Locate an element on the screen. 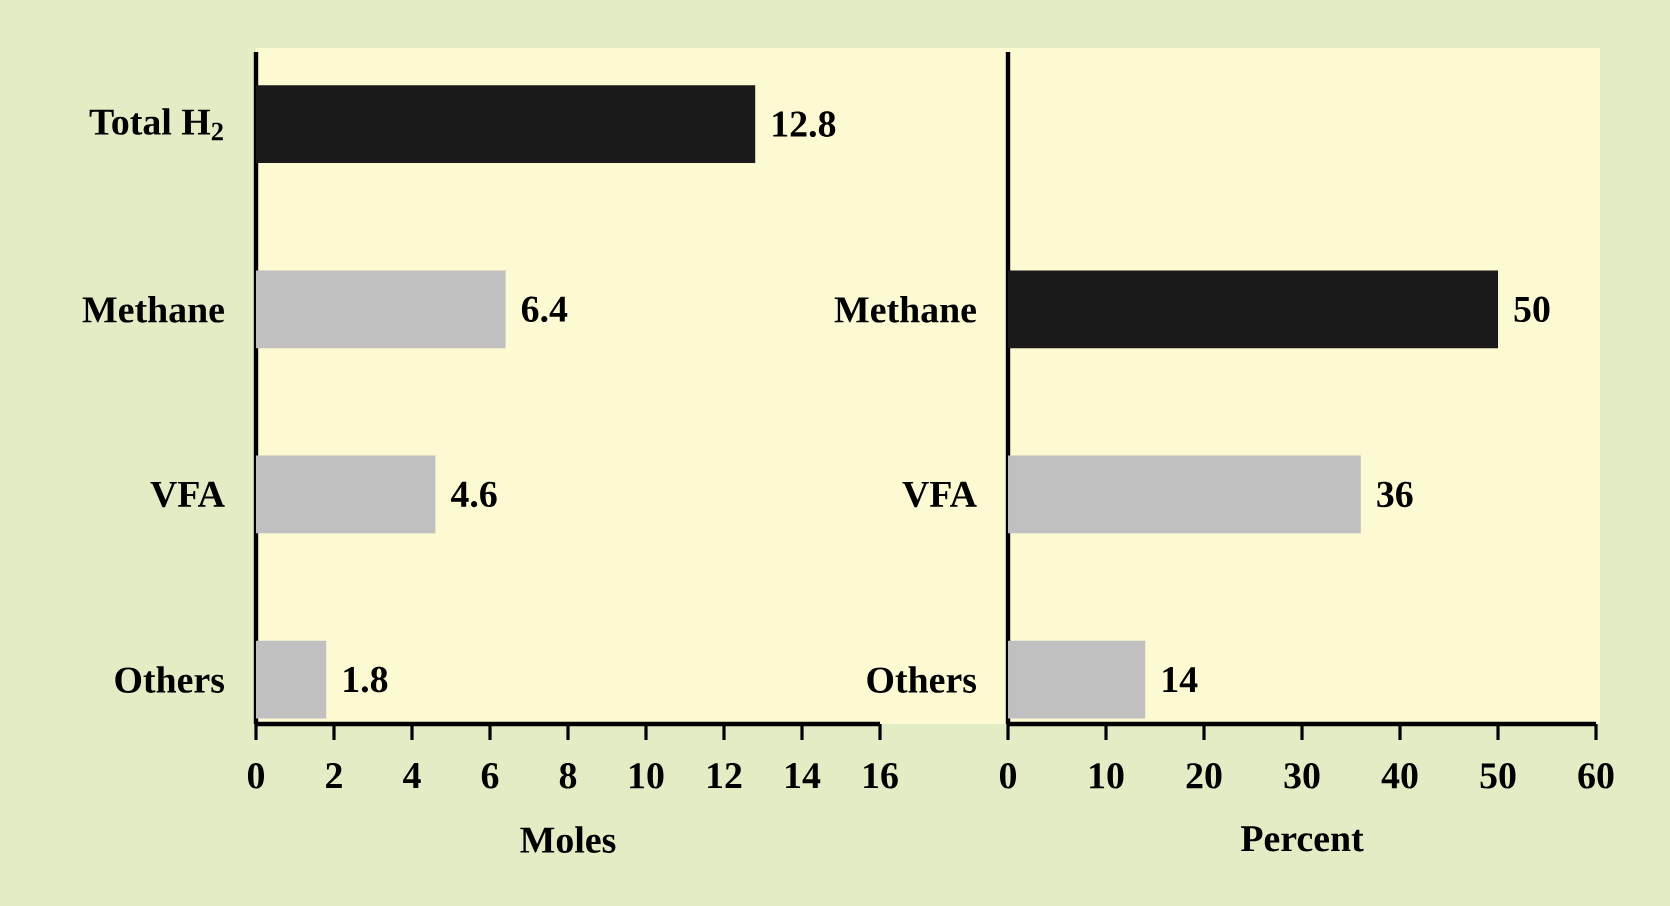  x-tick-label: 20 is located at coordinates (1204, 776).